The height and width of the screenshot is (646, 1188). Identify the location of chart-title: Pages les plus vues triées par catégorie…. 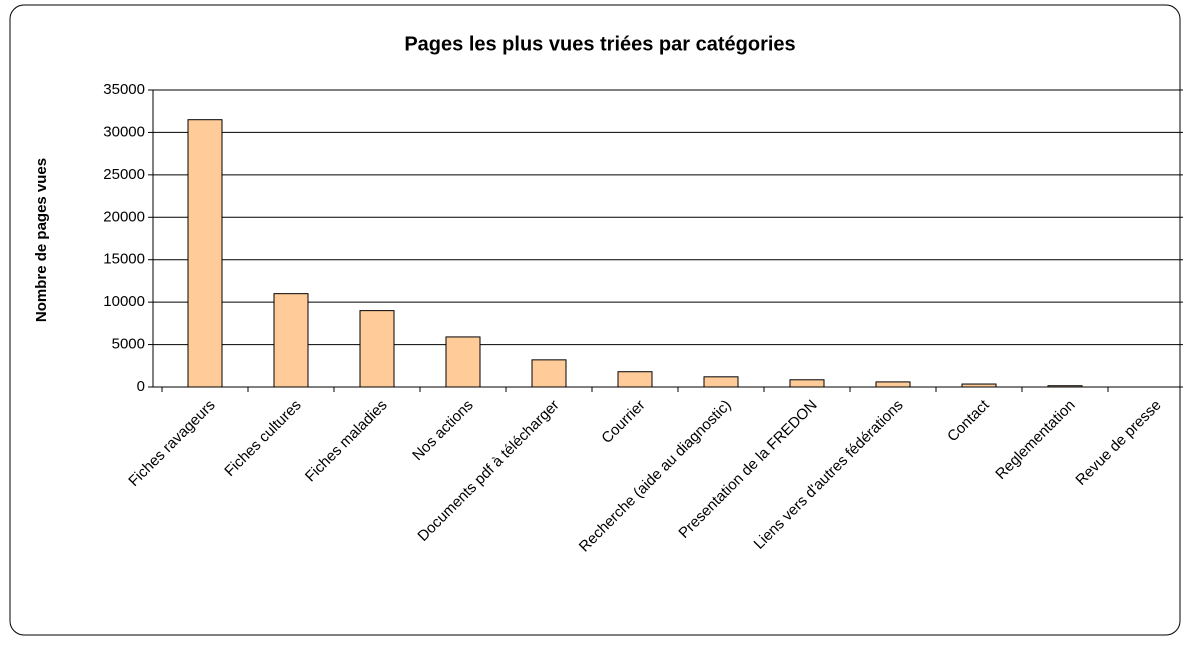
(599, 44).